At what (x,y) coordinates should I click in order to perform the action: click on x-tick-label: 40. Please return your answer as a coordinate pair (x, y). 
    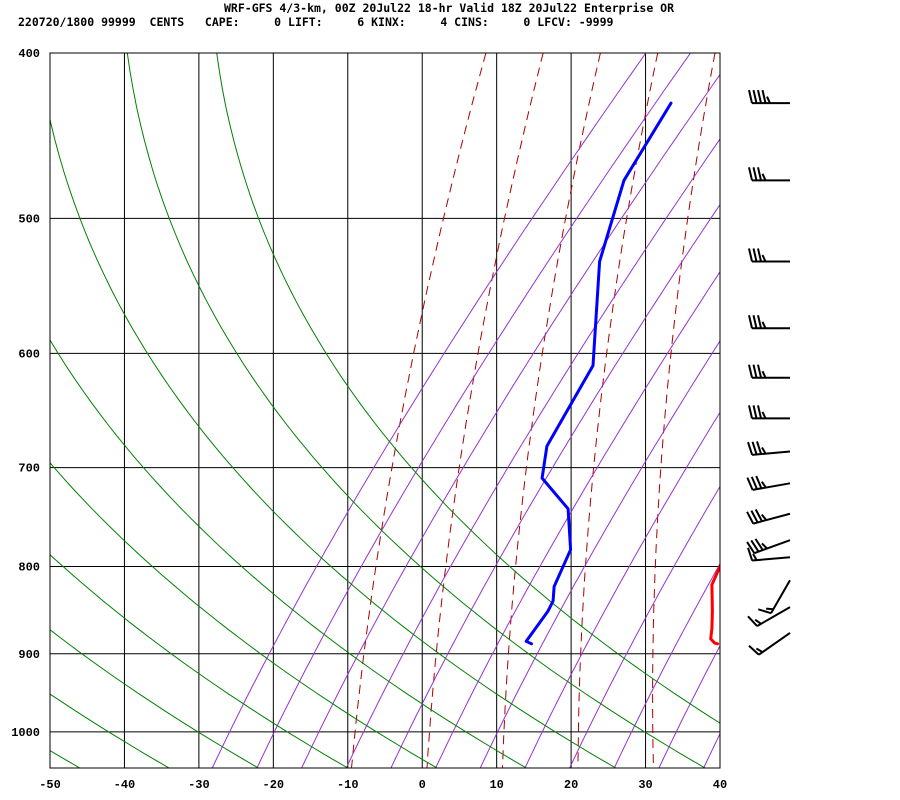
    Looking at the image, I should click on (720, 785).